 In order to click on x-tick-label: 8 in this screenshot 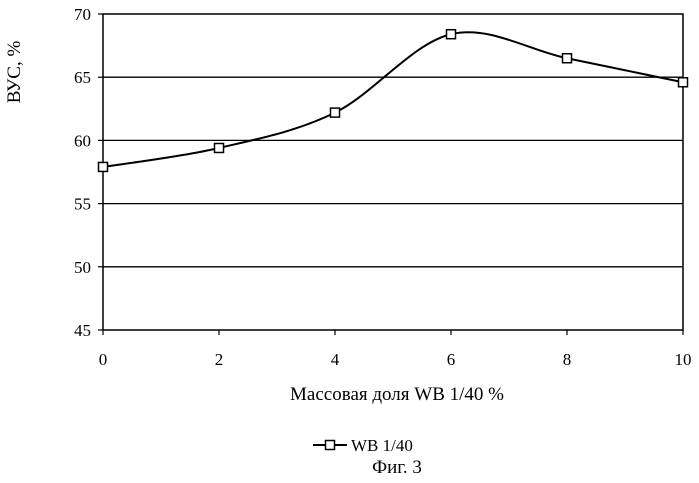, I will do `click(567, 359)`.